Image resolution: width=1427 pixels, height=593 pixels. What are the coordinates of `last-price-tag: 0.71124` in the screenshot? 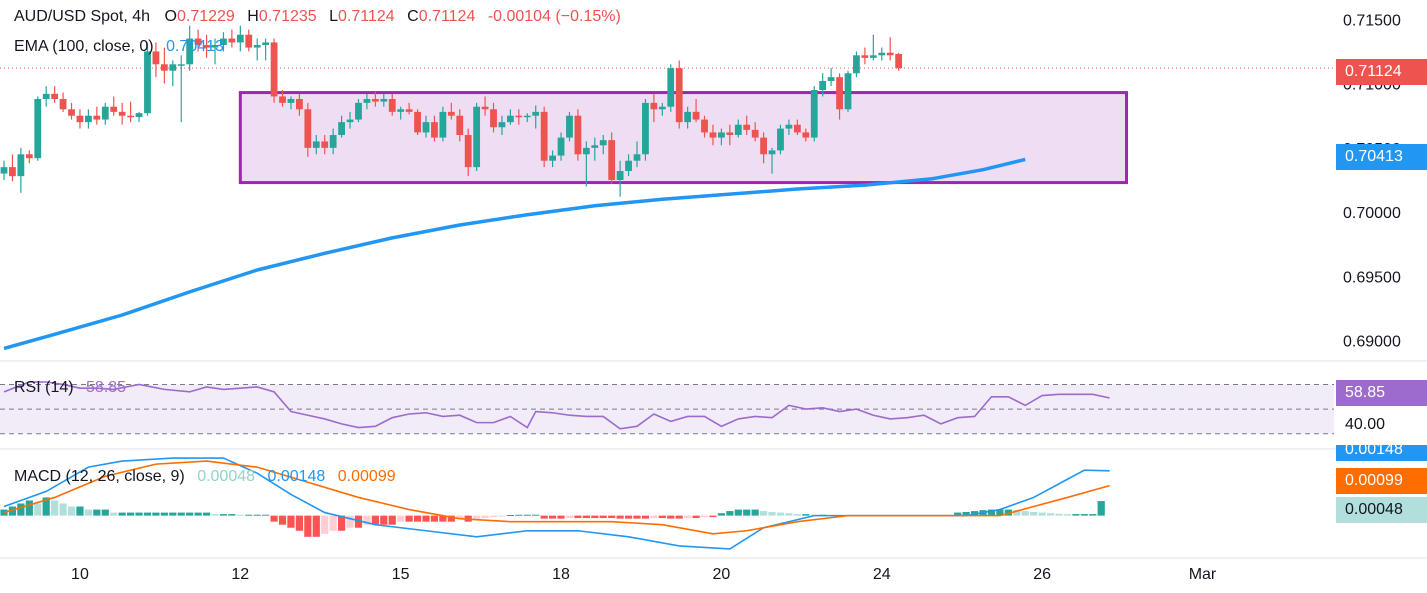 It's located at (1381, 72).